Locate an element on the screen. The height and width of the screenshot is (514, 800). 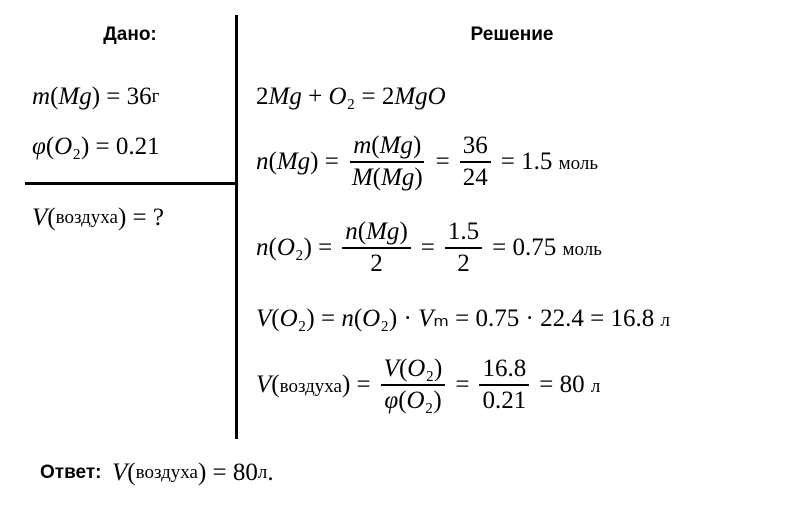
numerator: n(Mg) is located at coordinates (376, 233).